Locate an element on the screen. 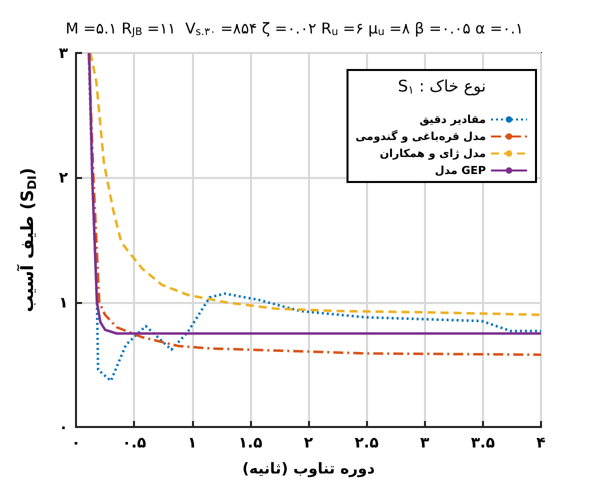 This screenshot has width=589, height=493. y-tick-label: ۲ is located at coordinates (63, 177).